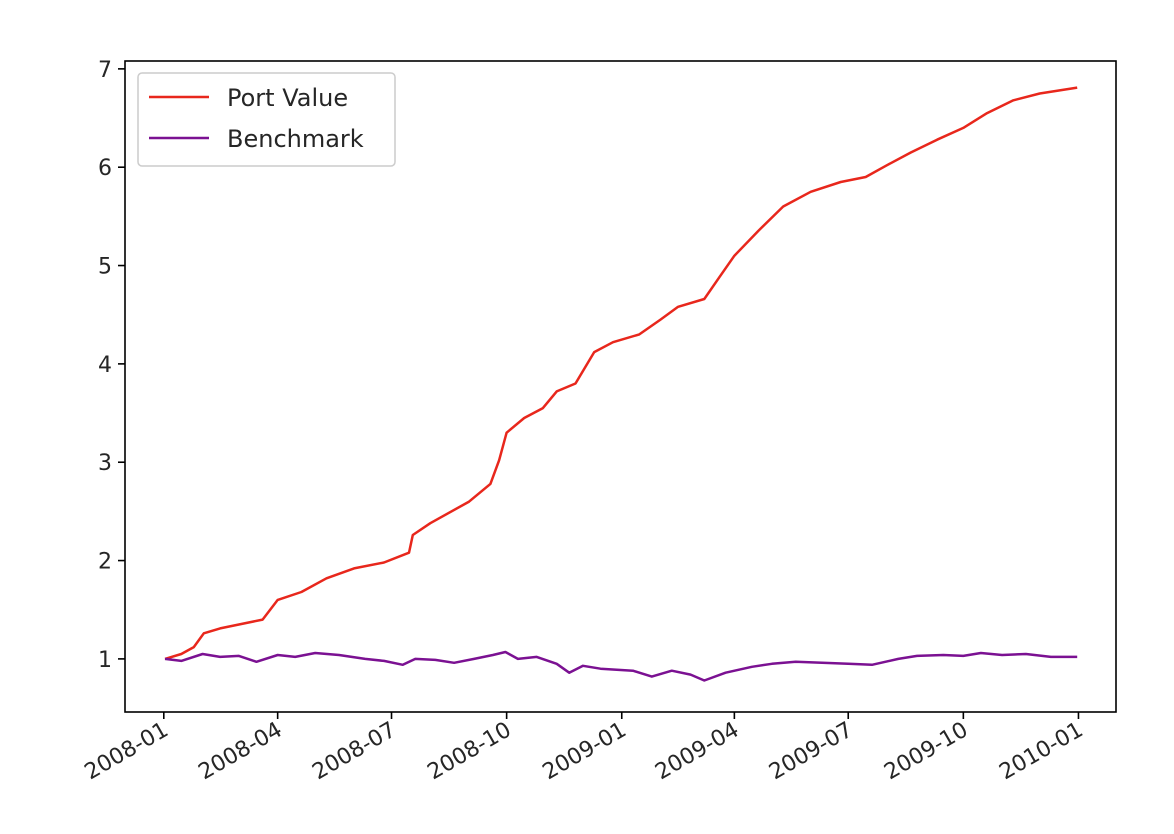 This screenshot has width=1174, height=834. What do you see at coordinates (697, 752) in the screenshot?
I see `x-tick-label: 2009-04` at bounding box center [697, 752].